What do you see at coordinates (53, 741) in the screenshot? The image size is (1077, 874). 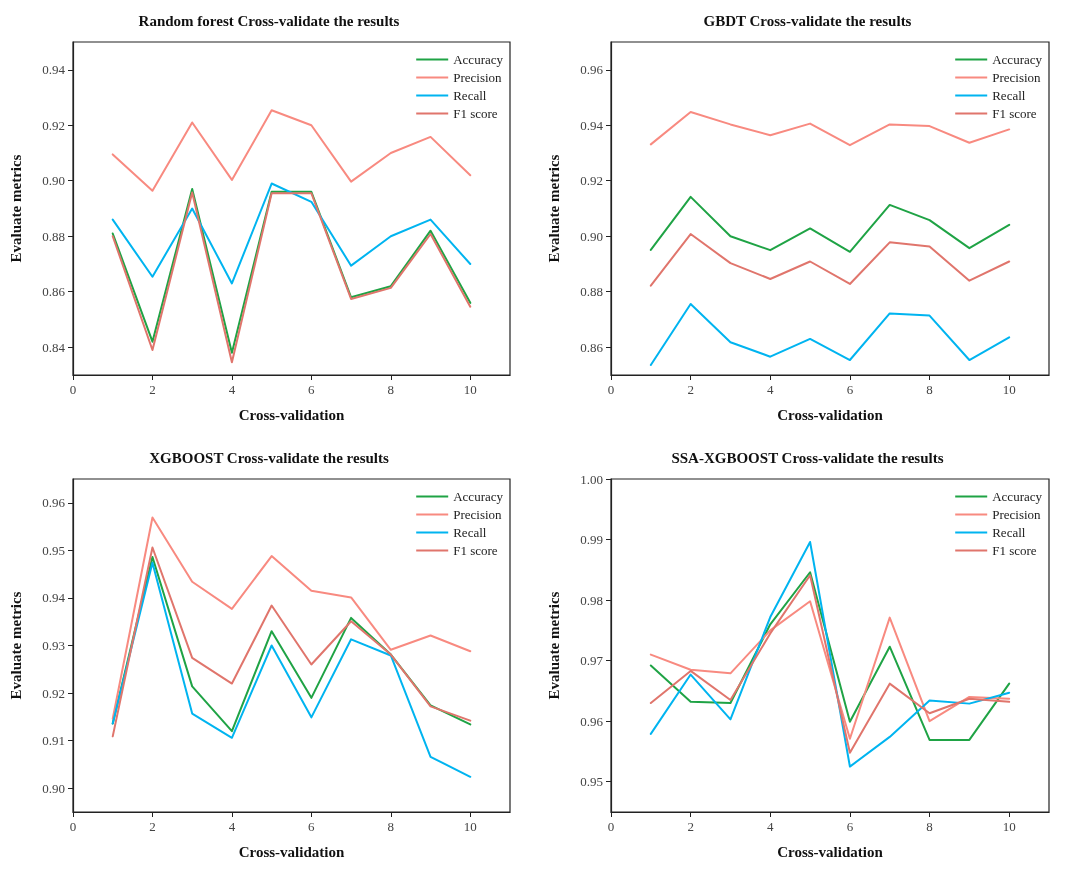 I see `y-tick-label: 0.91` at bounding box center [53, 741].